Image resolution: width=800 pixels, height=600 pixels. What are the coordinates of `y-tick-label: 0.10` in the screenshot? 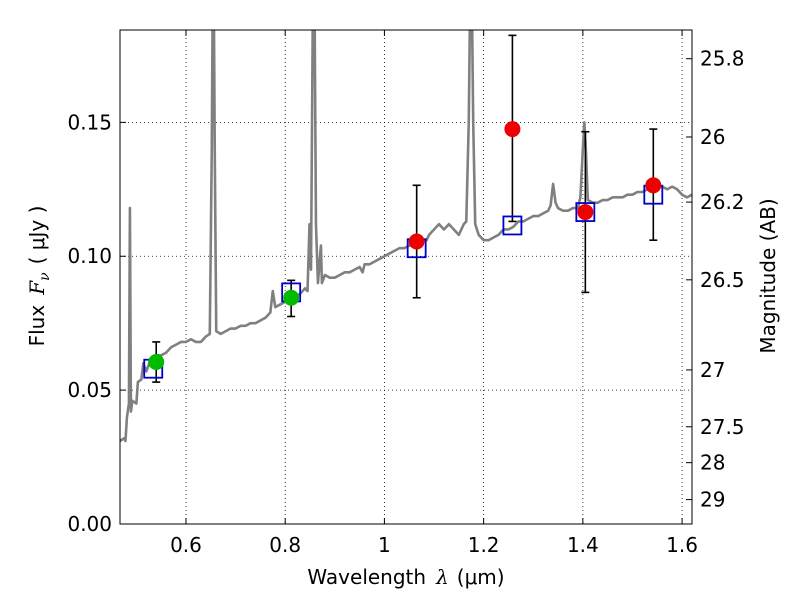 It's located at (89, 256).